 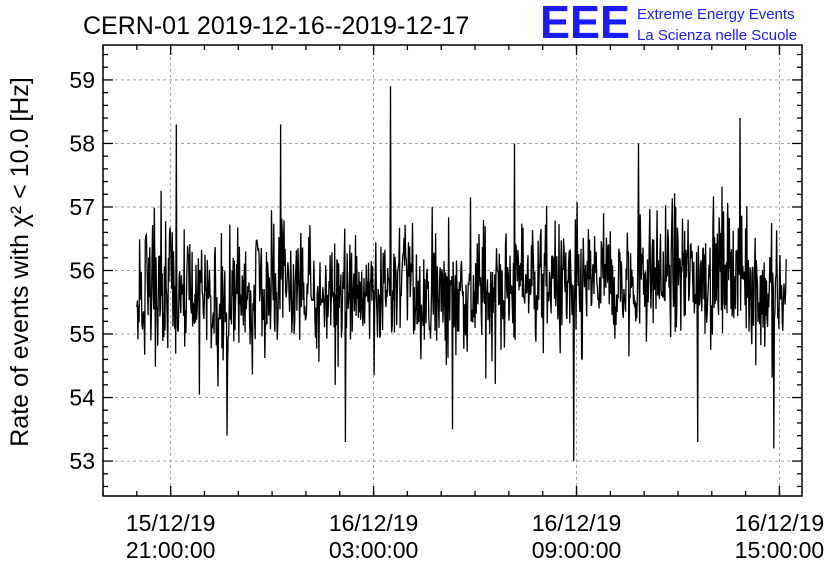 I want to click on x-tick-label-date: 15/12/19, so click(x=171, y=523).